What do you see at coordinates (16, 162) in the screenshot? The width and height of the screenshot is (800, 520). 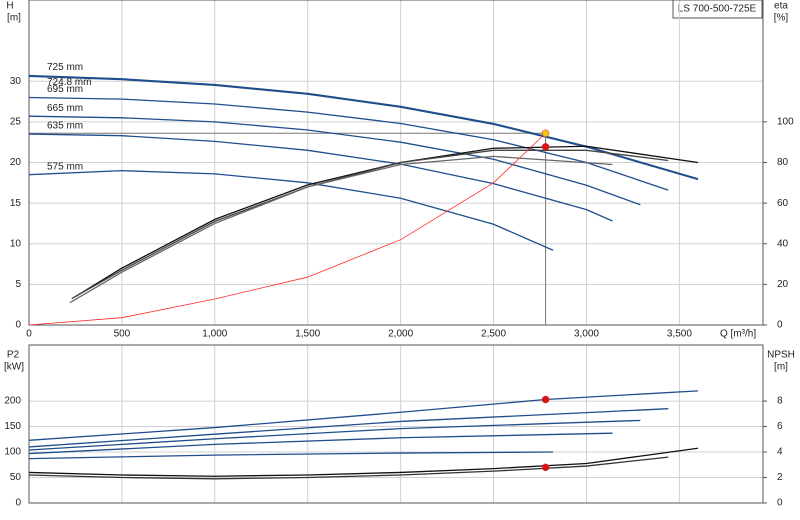 I see `y-tick-label: 20` at bounding box center [16, 162].